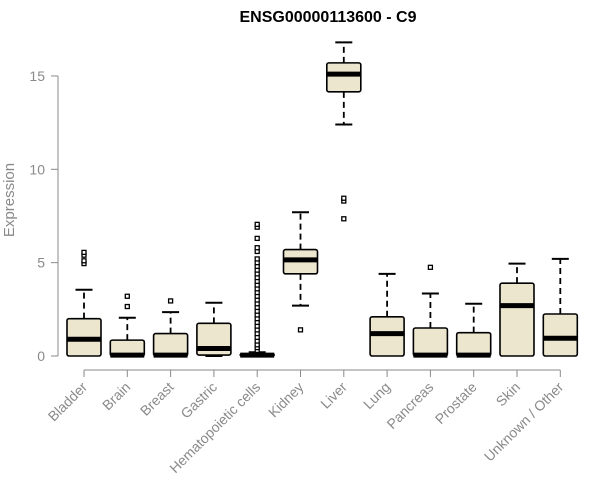  Describe the element at coordinates (257, 289) in the screenshot. I see `box-hematopoietic-cells` at that location.